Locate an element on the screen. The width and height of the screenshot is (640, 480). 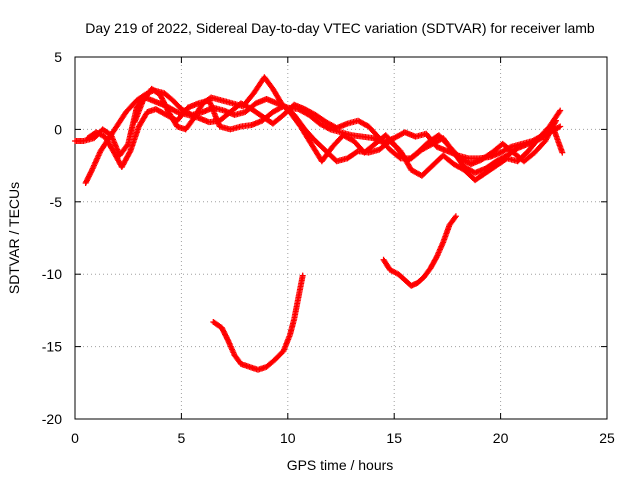
x-tick-label: 10 is located at coordinates (288, 438).